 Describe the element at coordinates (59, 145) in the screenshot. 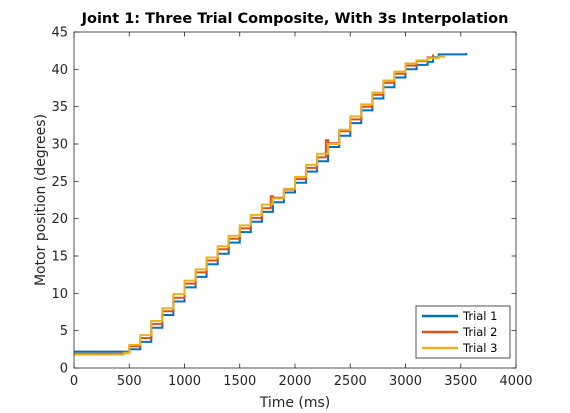

I see `y-tick-label: 30` at that location.